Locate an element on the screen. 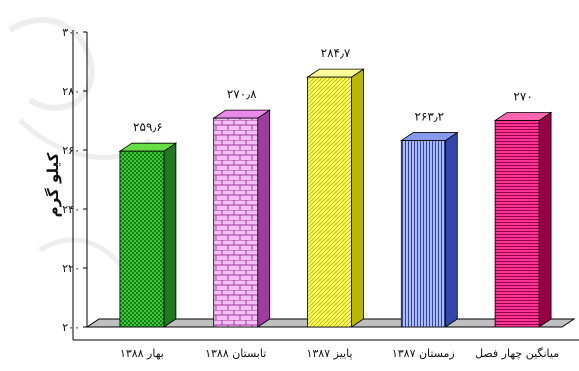  data-label: ۲۷۰ is located at coordinates (522, 97).